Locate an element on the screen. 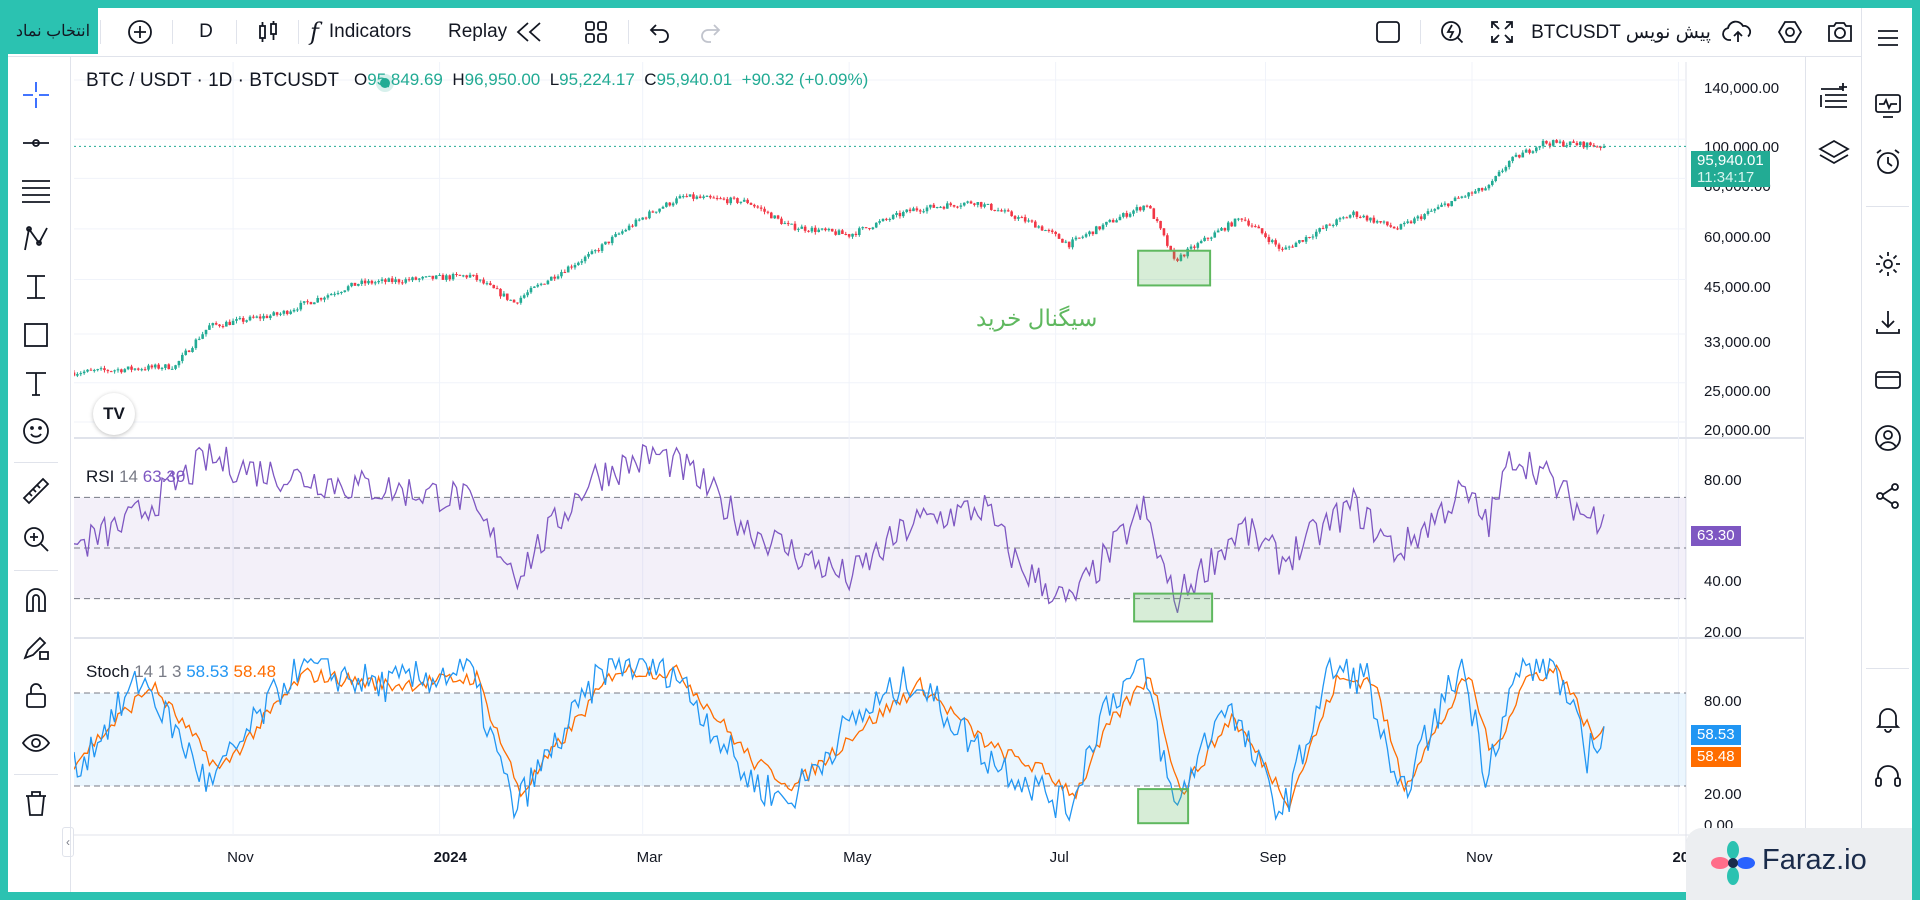 The image size is (1920, 900). object-tree-button is located at coordinates (1834, 97).